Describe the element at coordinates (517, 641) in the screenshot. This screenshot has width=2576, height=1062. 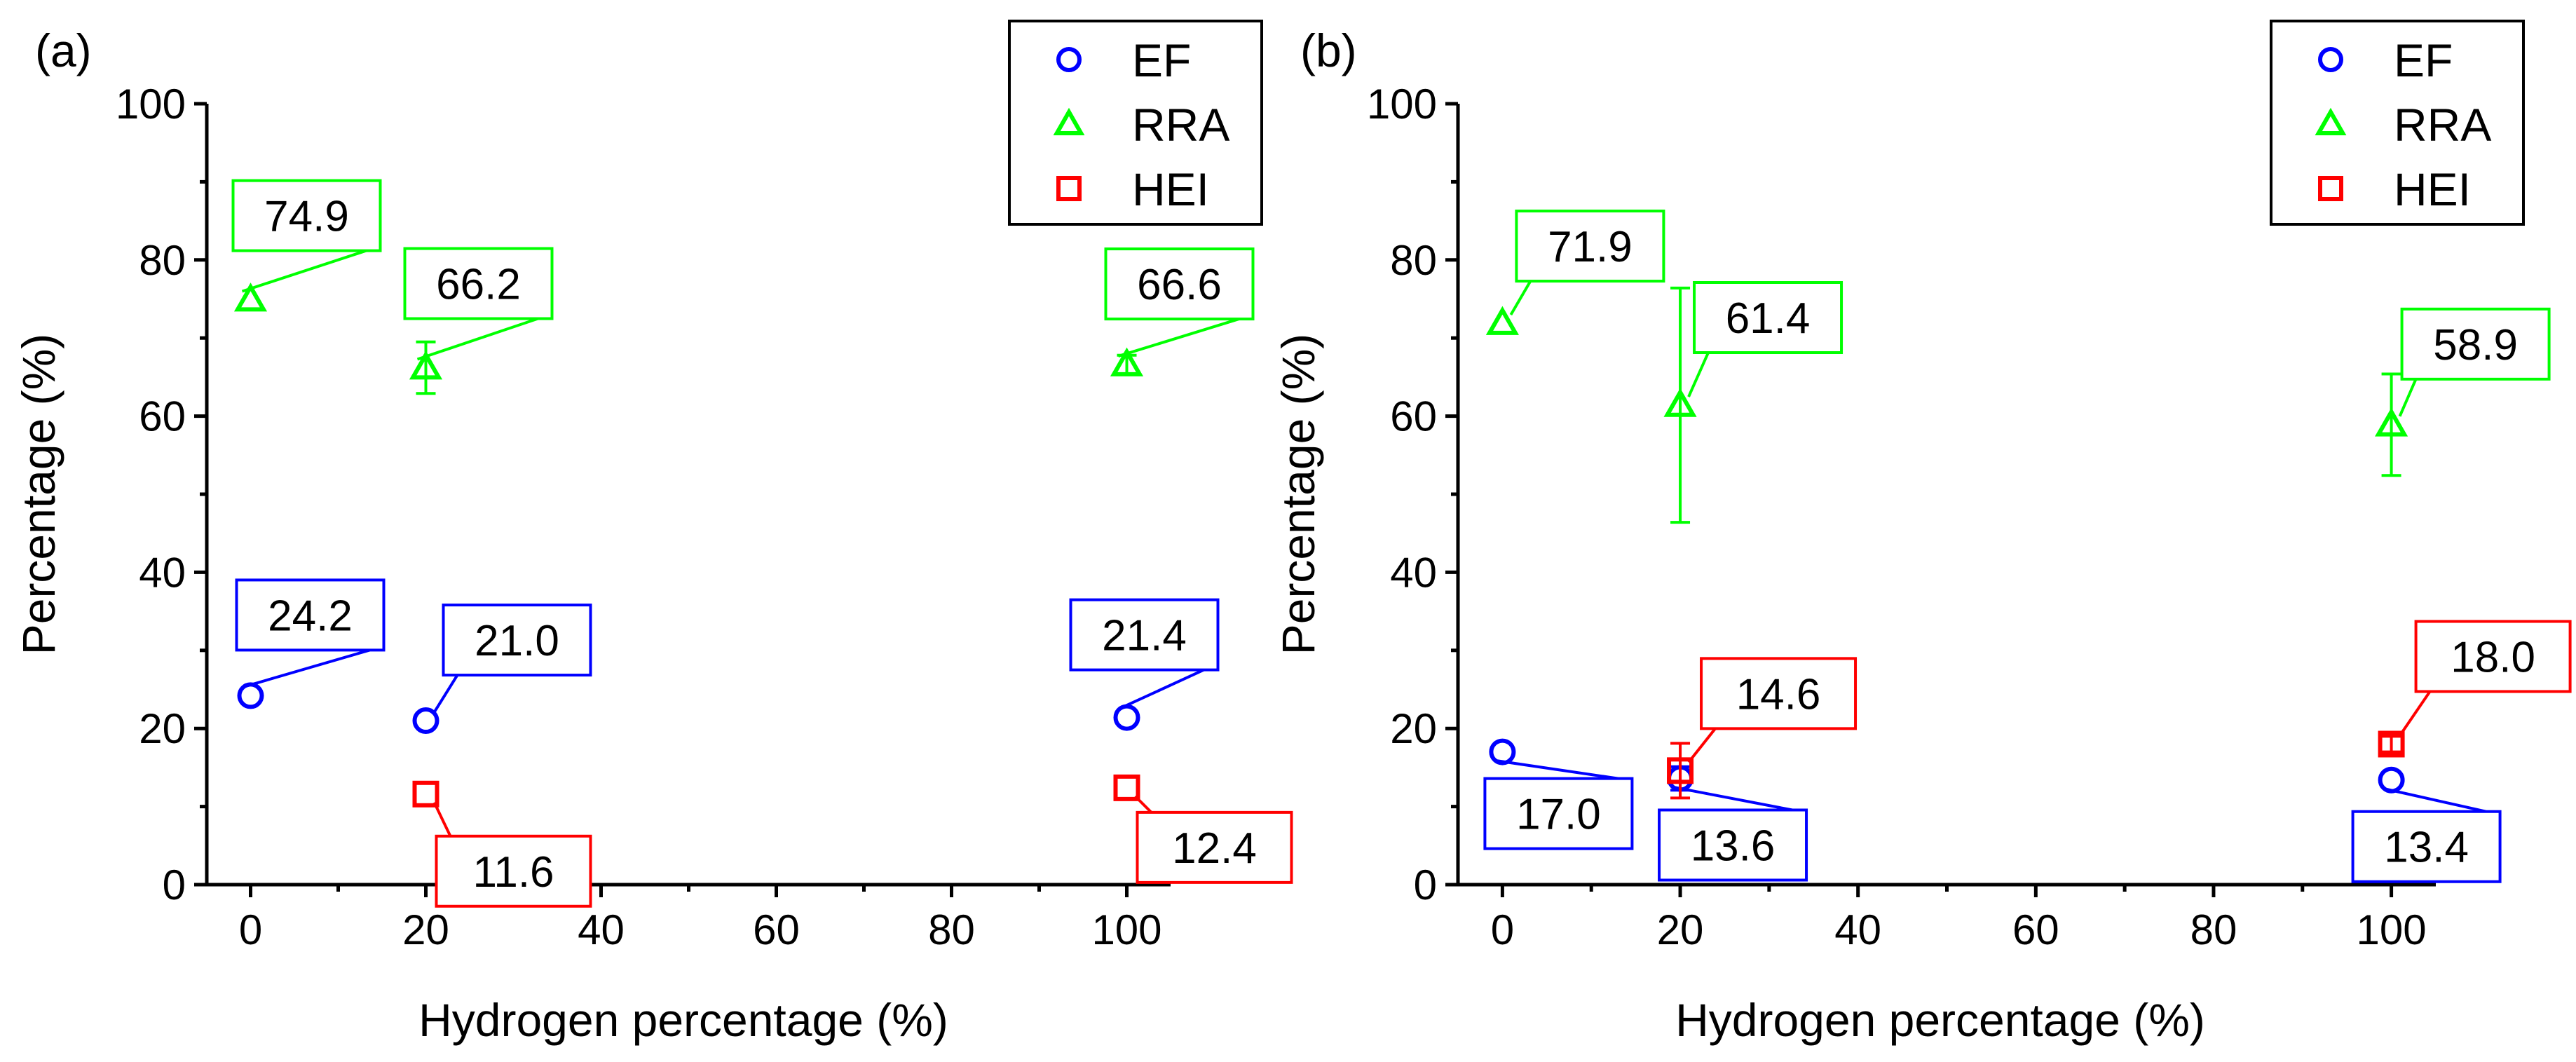
I see `label-text: 21.0` at that location.